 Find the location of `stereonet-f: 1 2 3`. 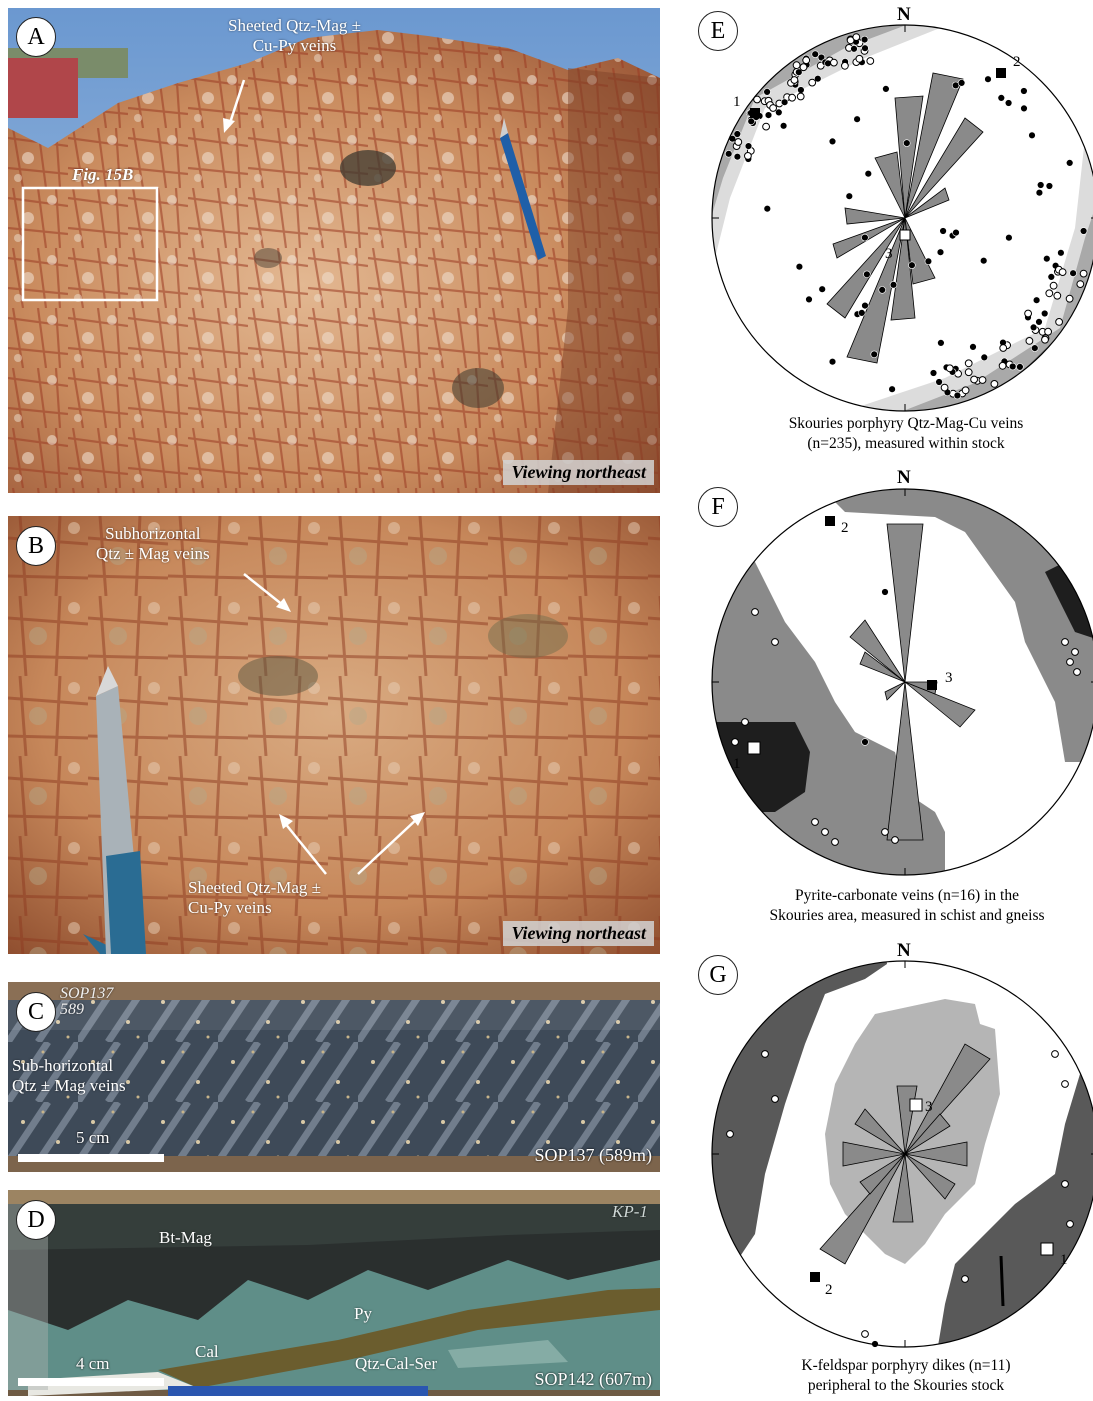

stereonet-f: 1 2 3 is located at coordinates (902, 682).